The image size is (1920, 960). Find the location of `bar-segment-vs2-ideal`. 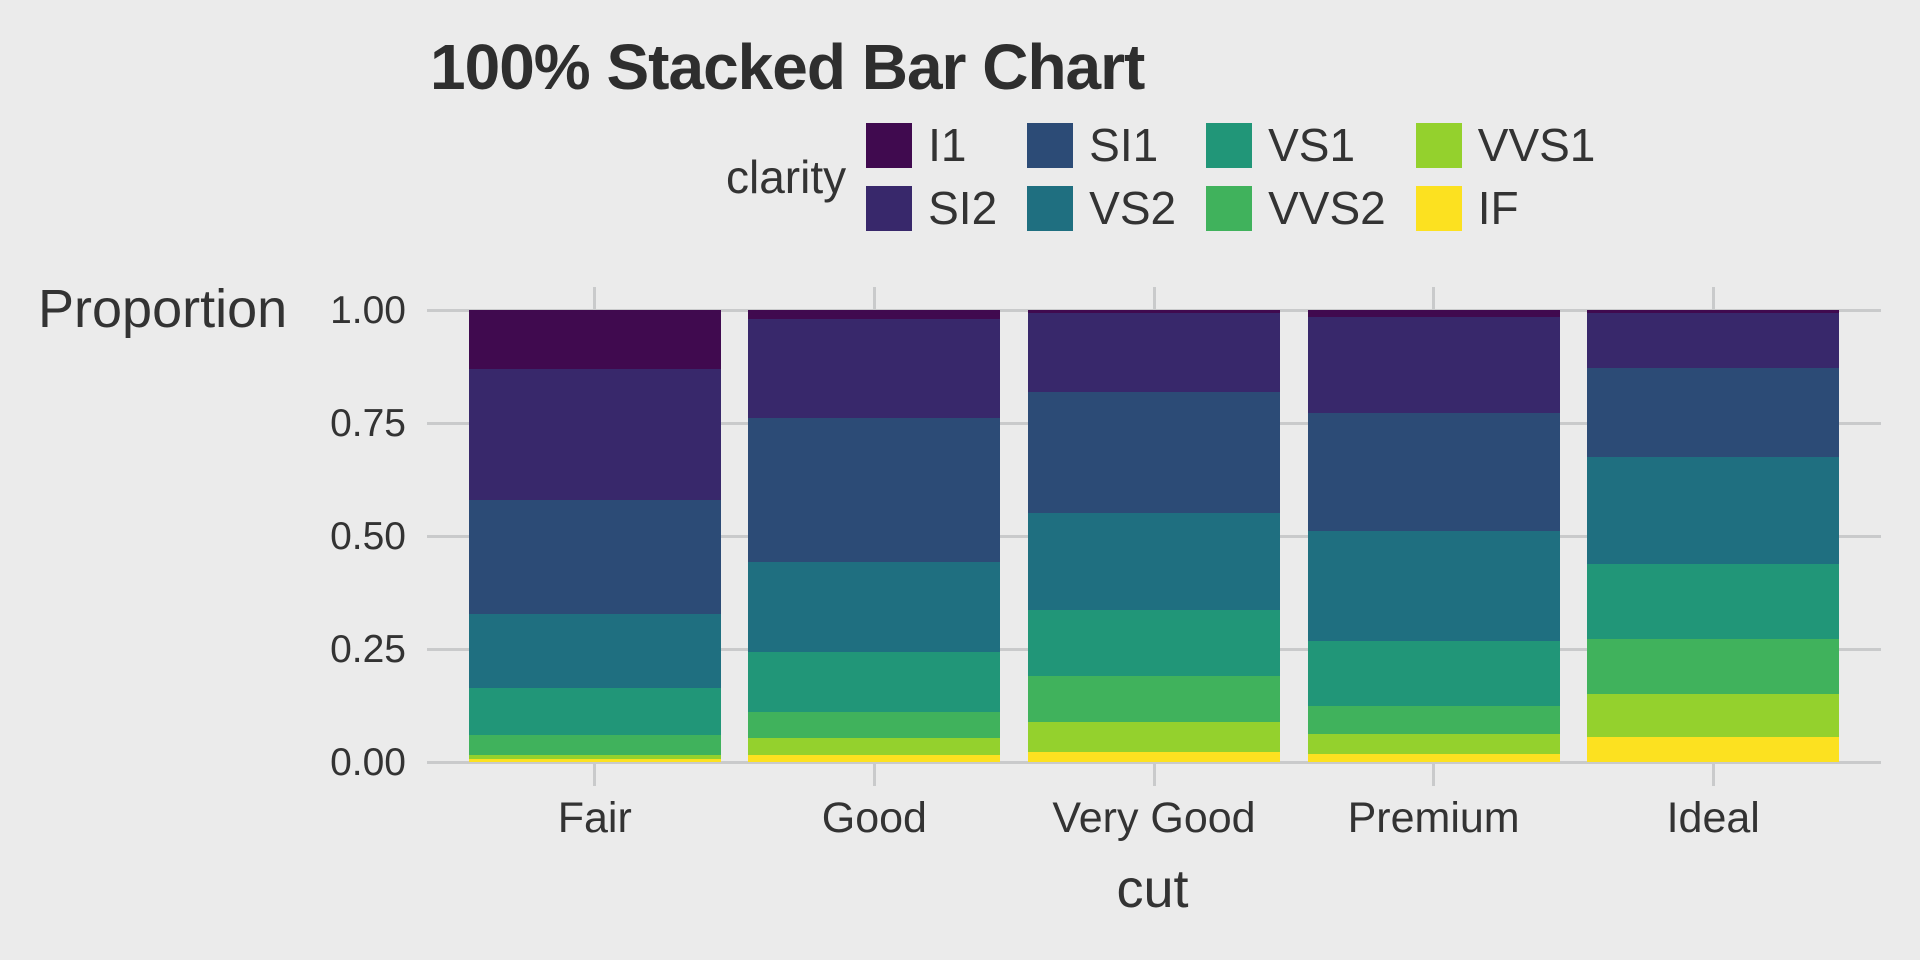

bar-segment-vs2-ideal is located at coordinates (1713, 510).